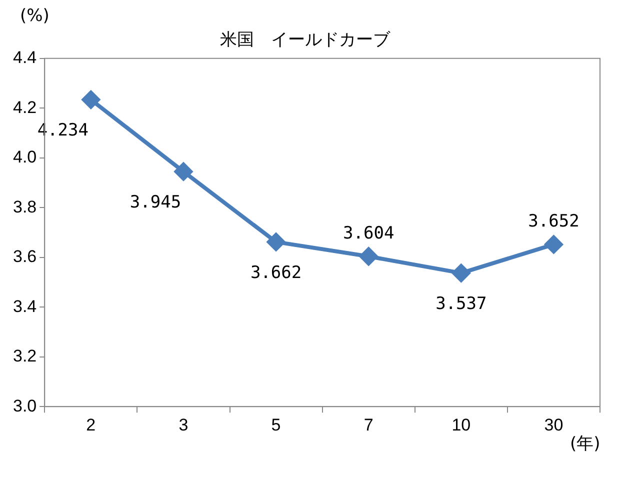  Describe the element at coordinates (461, 304) in the screenshot. I see `data-label: 3.537` at that location.